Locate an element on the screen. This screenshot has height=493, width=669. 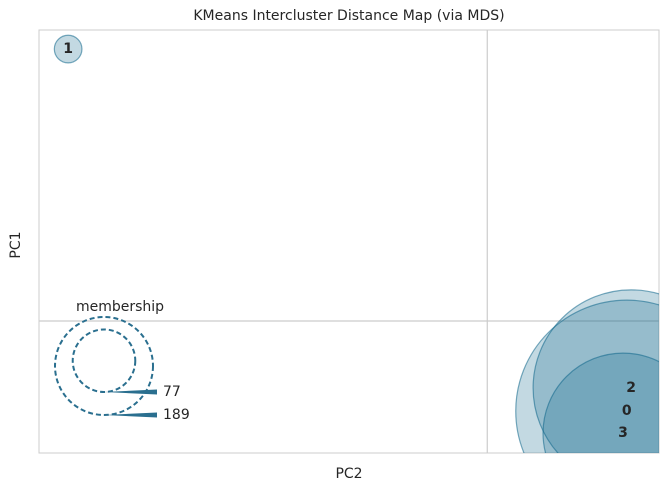
cluster-label: 1 is located at coordinates (68, 49).